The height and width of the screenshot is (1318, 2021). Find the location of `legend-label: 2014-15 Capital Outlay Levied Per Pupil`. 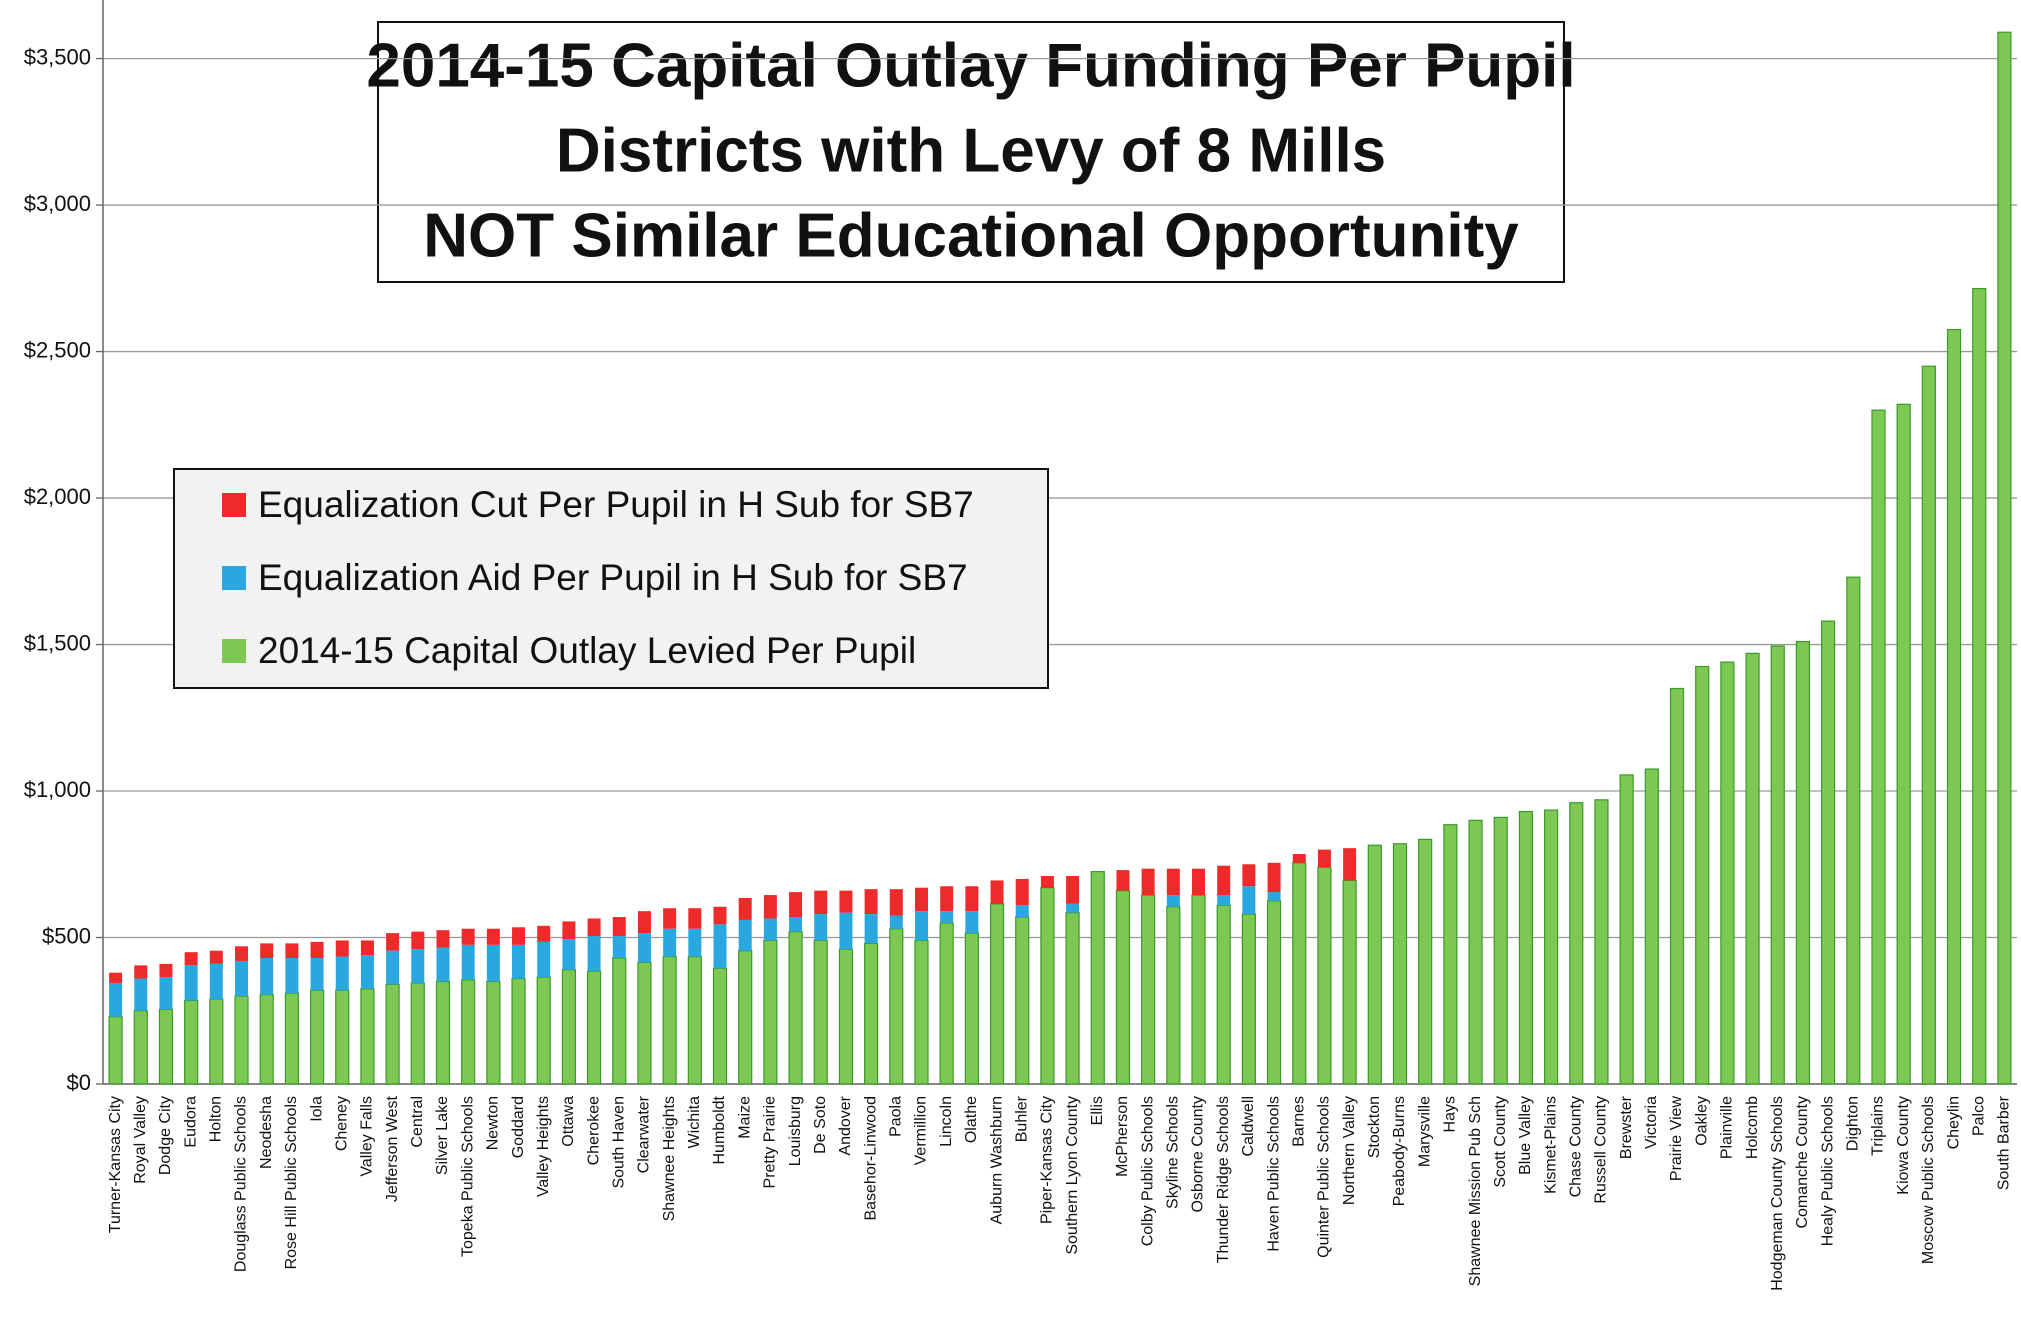

legend-label: 2014-15 Capital Outlay Levied Per Pupil is located at coordinates (587, 650).